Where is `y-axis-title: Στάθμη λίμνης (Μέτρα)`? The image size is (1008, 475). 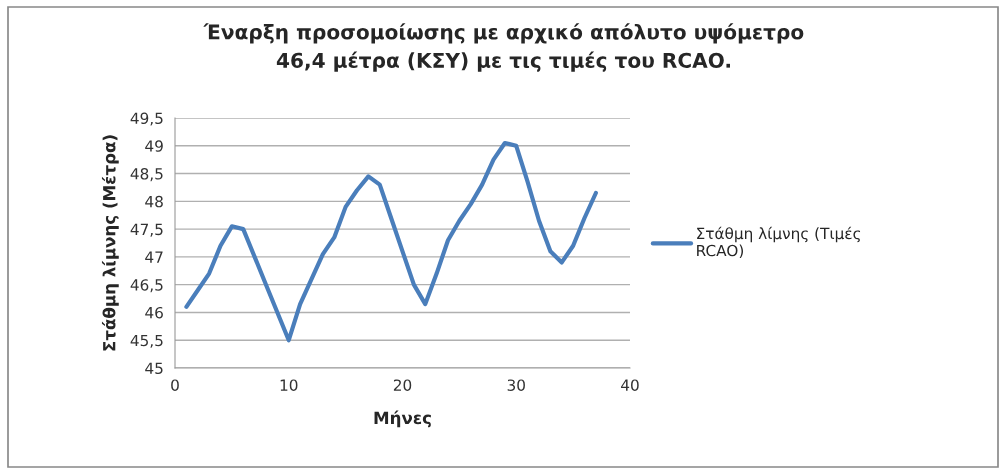
y-axis-title: Στάθμη λίμνης (Μέτρα) is located at coordinates (110, 243).